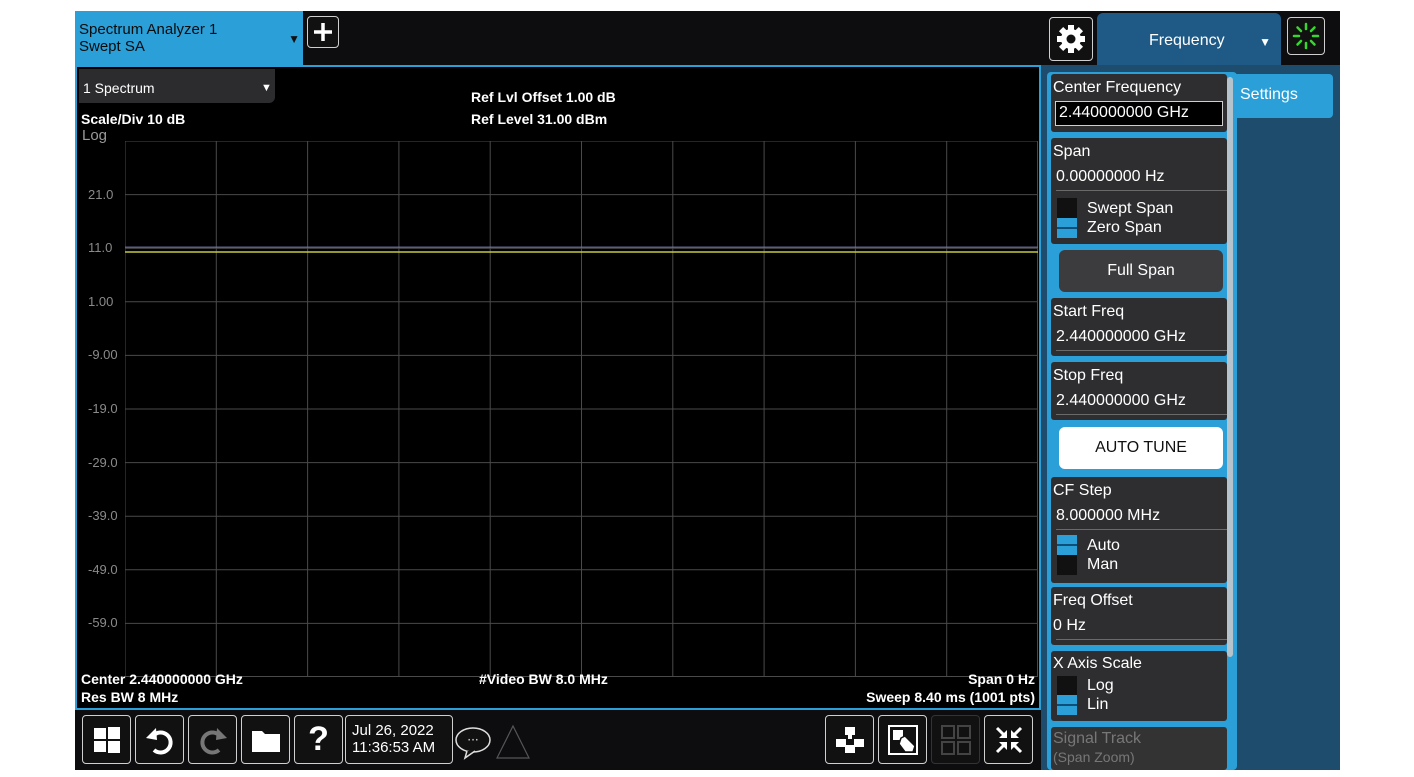  Describe the element at coordinates (148, 29) in the screenshot. I see `measurement-title: Spectrum Analyzer 1` at that location.